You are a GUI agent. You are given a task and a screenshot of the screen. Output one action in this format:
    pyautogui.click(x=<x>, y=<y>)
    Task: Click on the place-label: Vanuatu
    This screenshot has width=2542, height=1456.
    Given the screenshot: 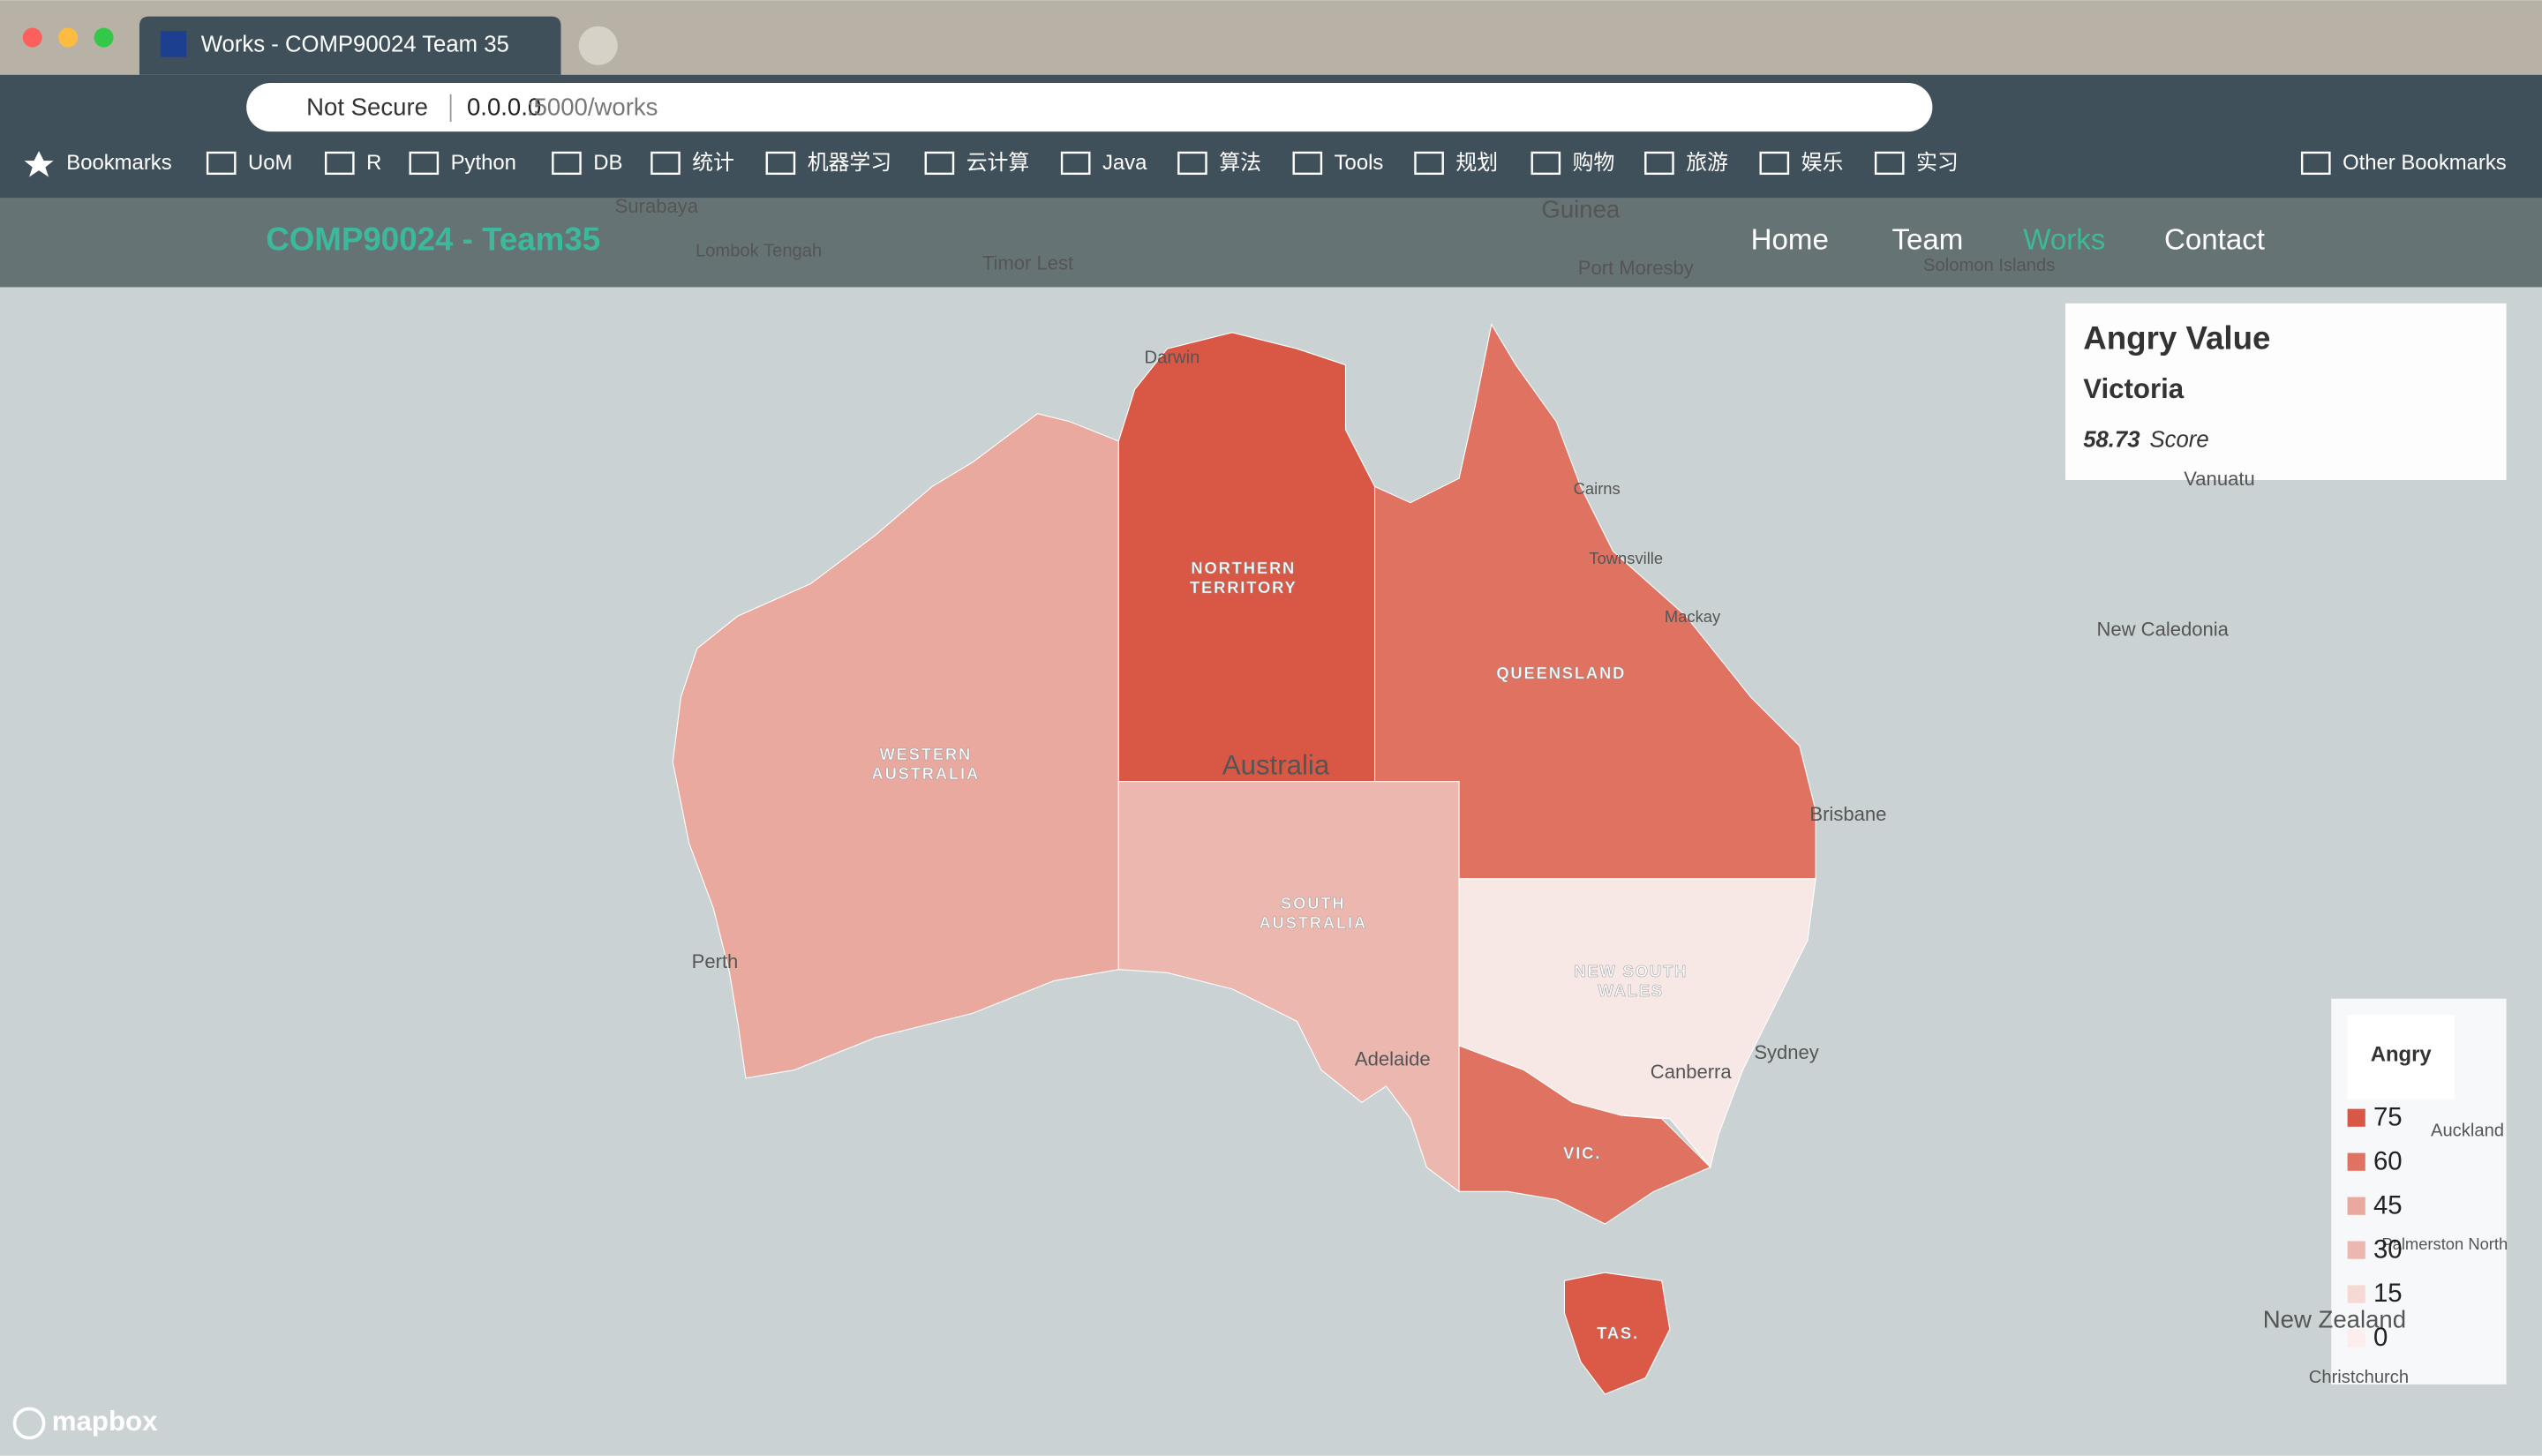 What is the action you would take?
    pyautogui.click(x=2219, y=479)
    